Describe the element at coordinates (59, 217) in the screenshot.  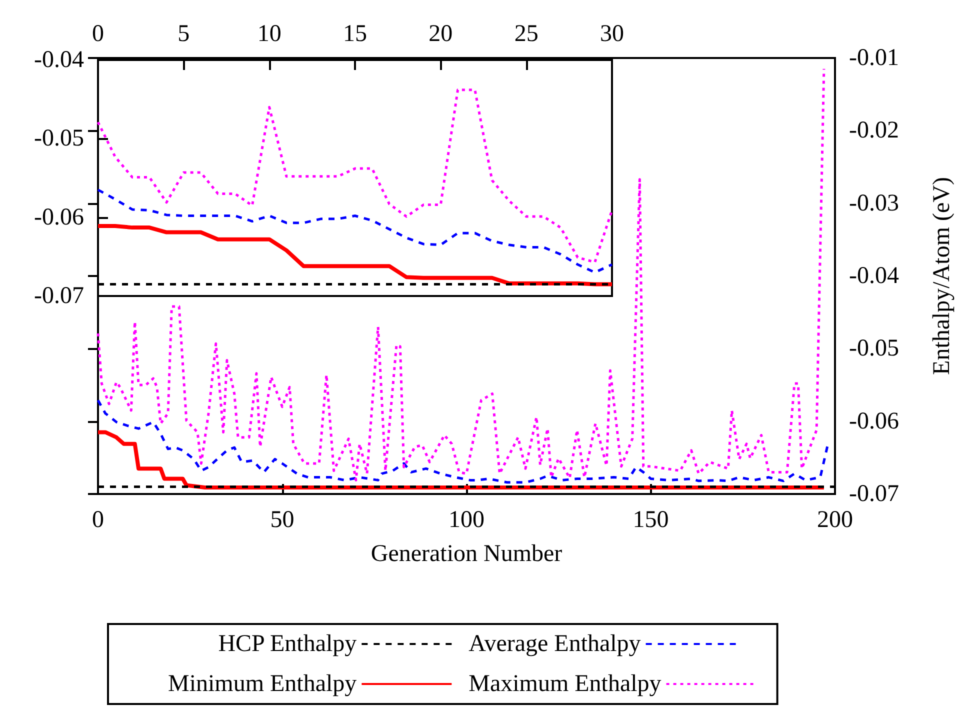
I see `y-tick-label: -0.06` at that location.